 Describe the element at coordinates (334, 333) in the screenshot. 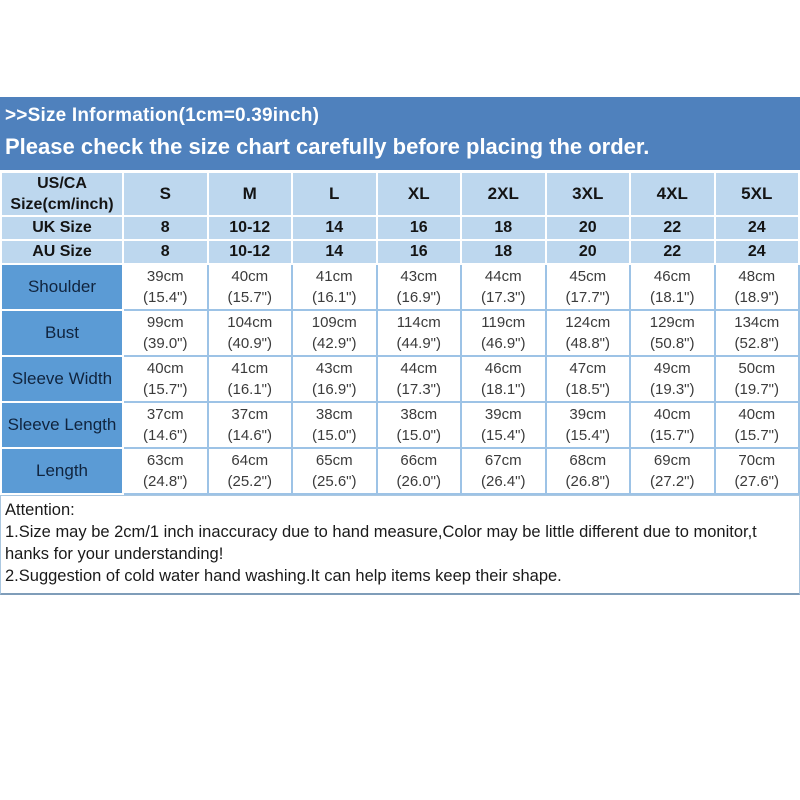

I see `measure-value: 109cm (42.9")` at that location.